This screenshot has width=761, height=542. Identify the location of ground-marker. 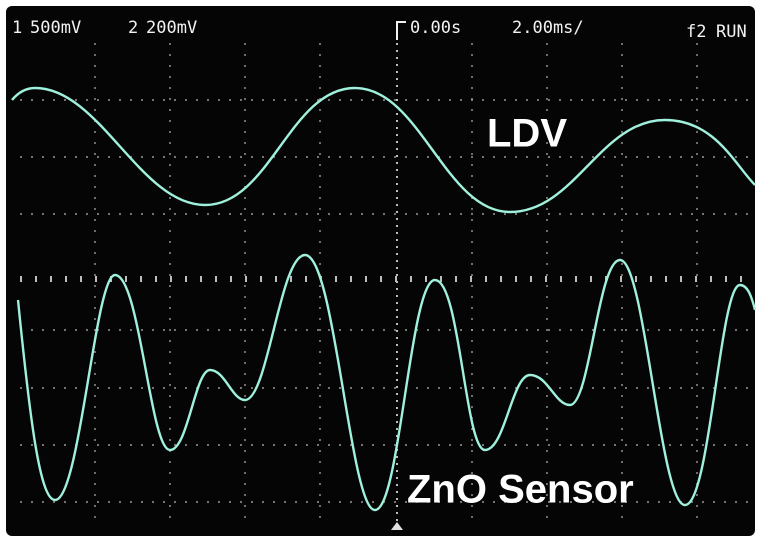
(397, 526).